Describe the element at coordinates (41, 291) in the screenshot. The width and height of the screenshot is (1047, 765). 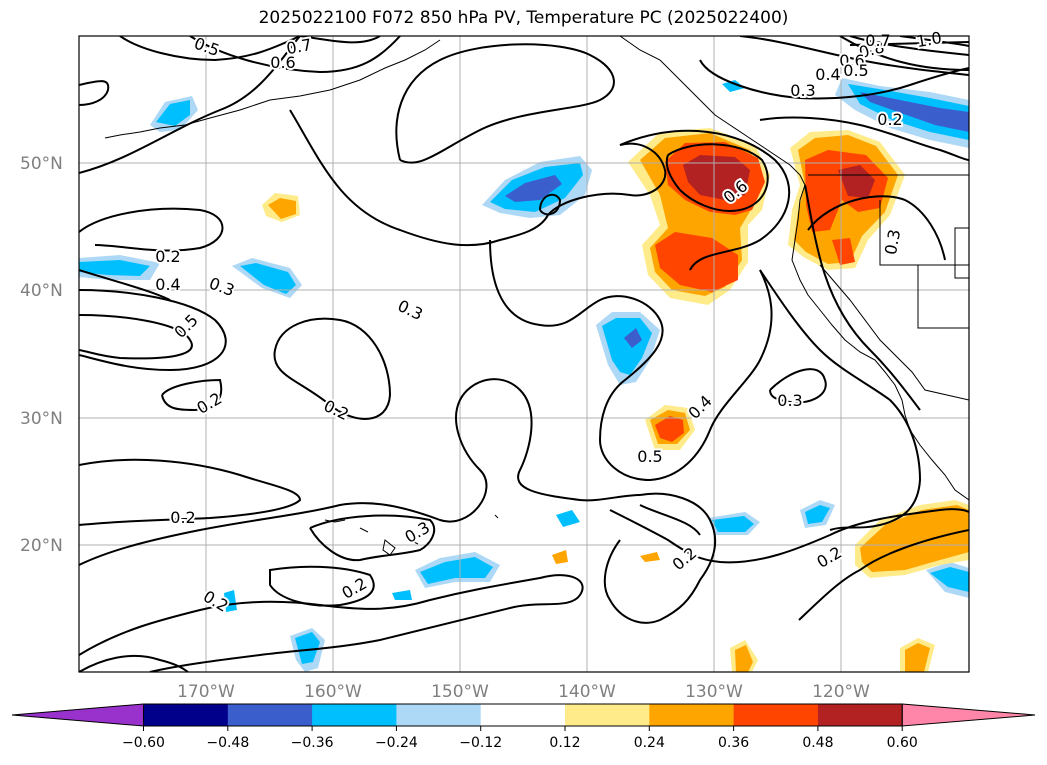
I see `lat-label-40n: 40°N` at that location.